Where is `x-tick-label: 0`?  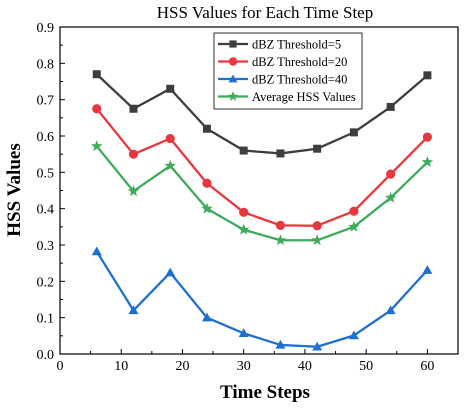
x-tick-label: 0 is located at coordinates (60, 366).